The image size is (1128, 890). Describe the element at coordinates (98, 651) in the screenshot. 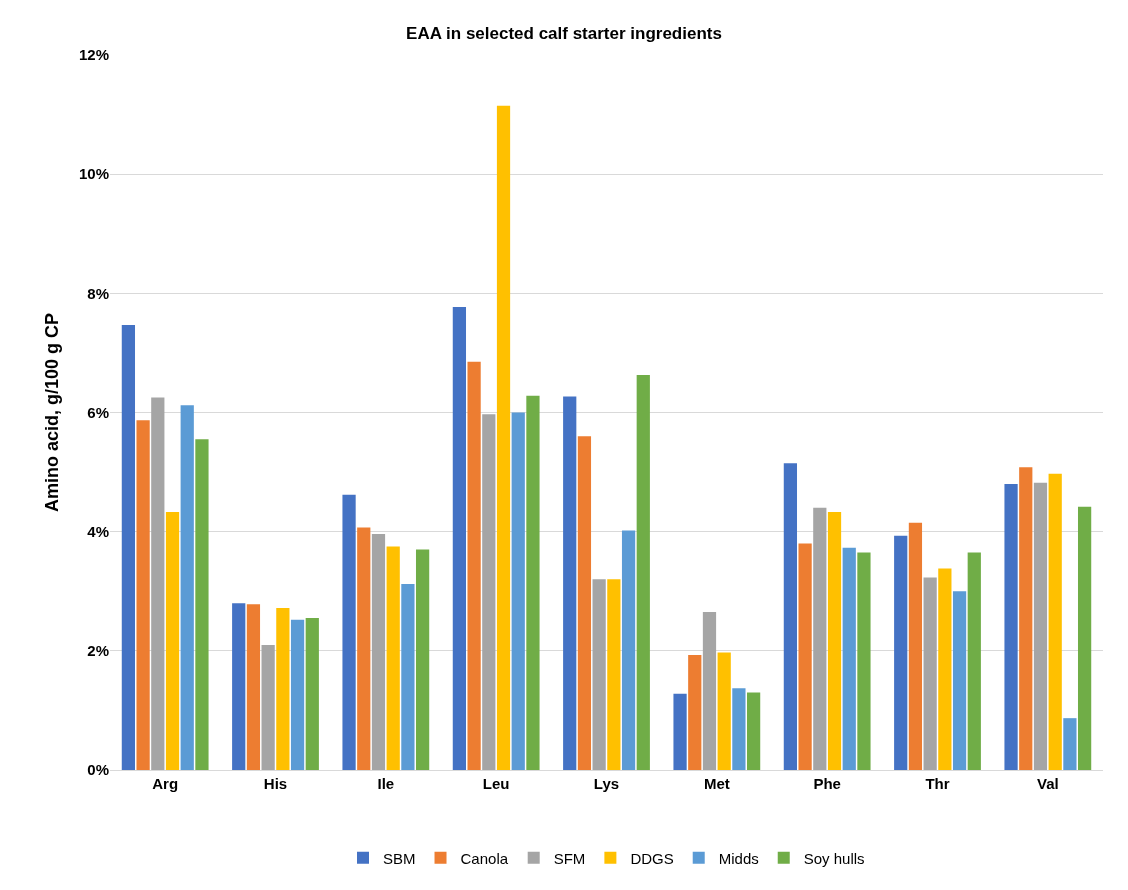

I see `y-tick-label: 2%` at that location.